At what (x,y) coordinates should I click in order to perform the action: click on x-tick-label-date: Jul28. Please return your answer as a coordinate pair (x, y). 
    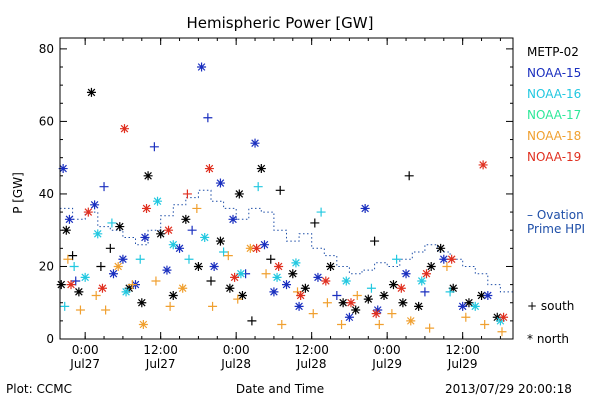
    Looking at the image, I should click on (235, 364).